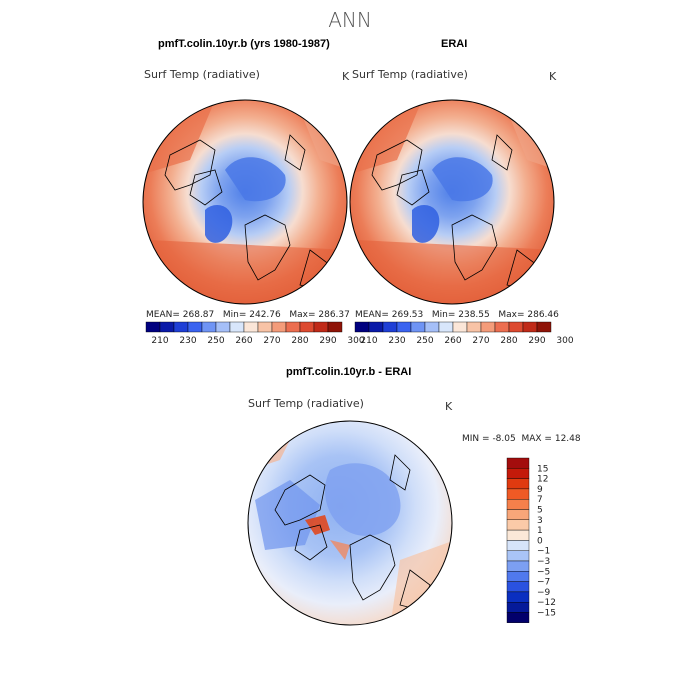 This screenshot has width=700, height=700. I want to click on colorbar-tick-label: 15, so click(542, 469).